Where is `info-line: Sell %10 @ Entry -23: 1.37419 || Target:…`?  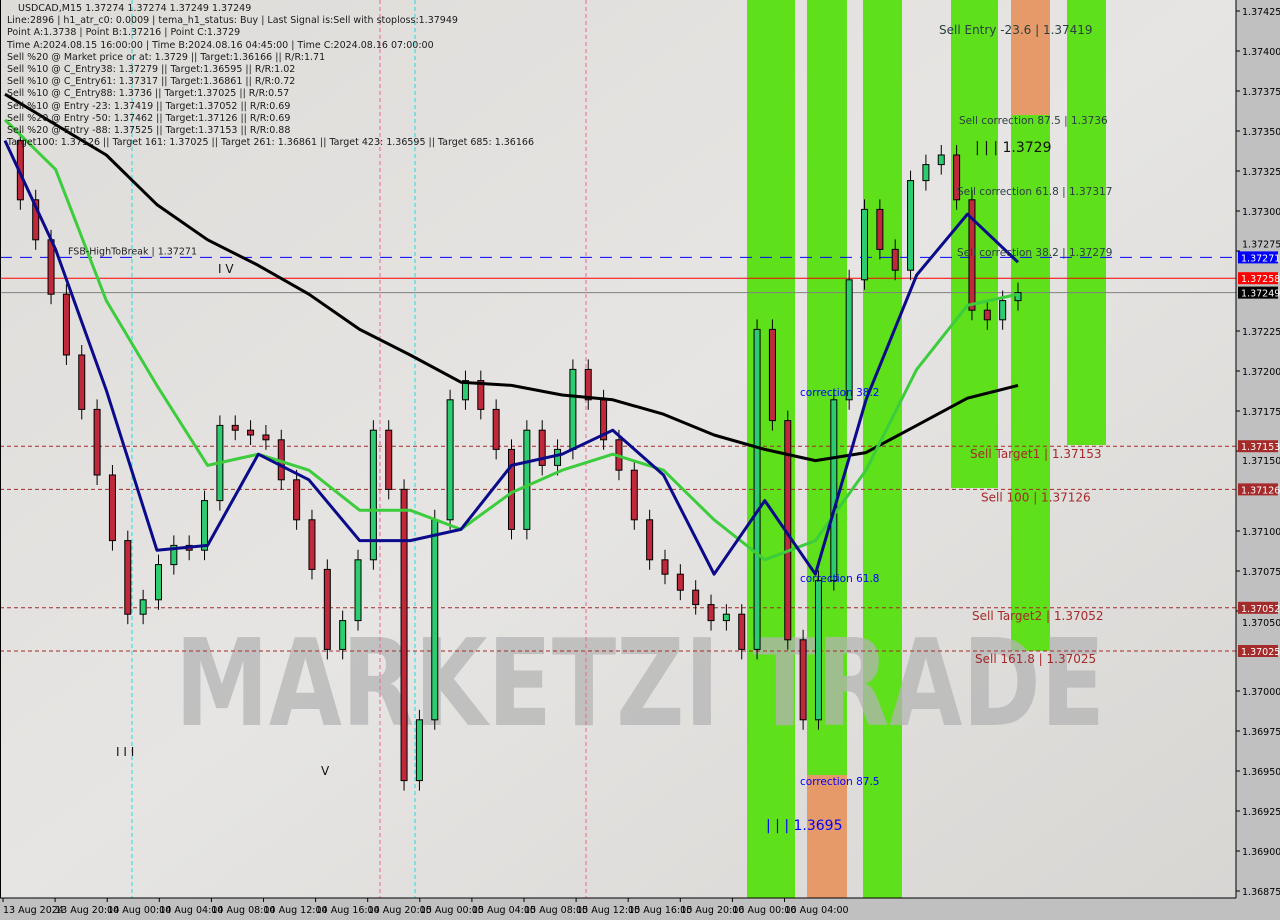 info-line: Sell %10 @ Entry -23: 1.37419 || Target:… is located at coordinates (149, 106).